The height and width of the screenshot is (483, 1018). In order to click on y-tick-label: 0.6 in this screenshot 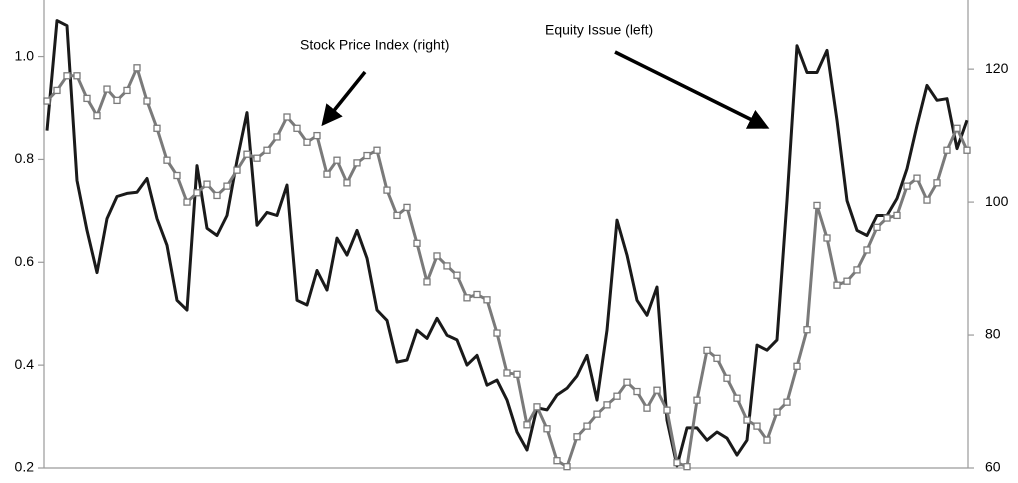, I will do `click(25, 261)`.